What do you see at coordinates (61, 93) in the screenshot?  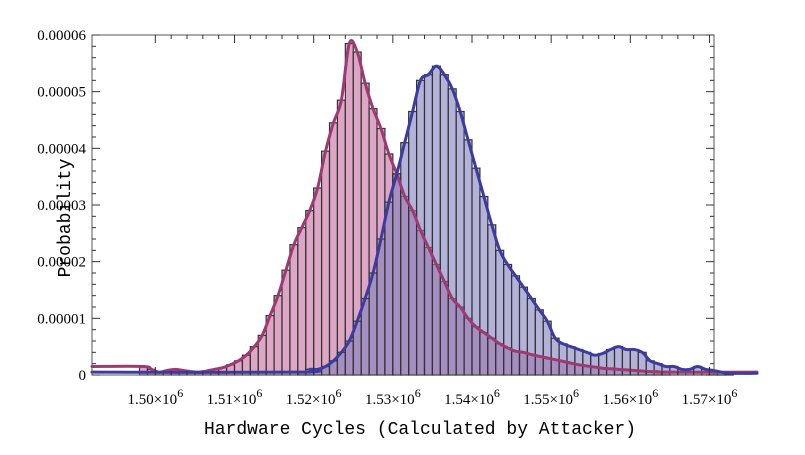 I see `y-tick-label: 0.00005` at bounding box center [61, 93].